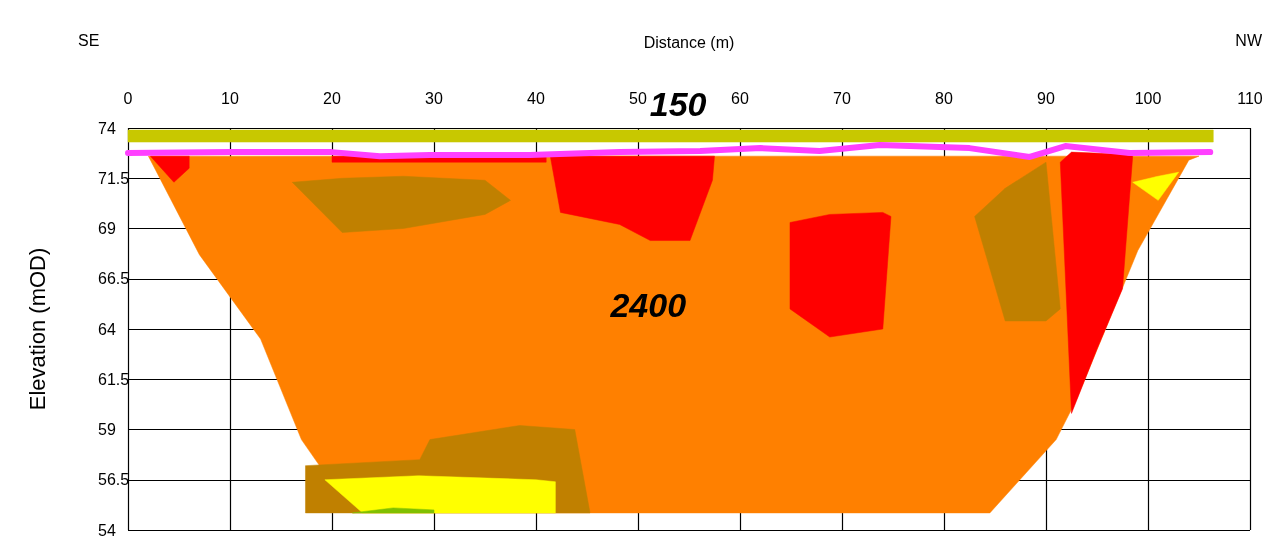 This screenshot has height=550, width=1274. What do you see at coordinates (1250, 98) in the screenshot?
I see `x-tick-label: 110` at bounding box center [1250, 98].